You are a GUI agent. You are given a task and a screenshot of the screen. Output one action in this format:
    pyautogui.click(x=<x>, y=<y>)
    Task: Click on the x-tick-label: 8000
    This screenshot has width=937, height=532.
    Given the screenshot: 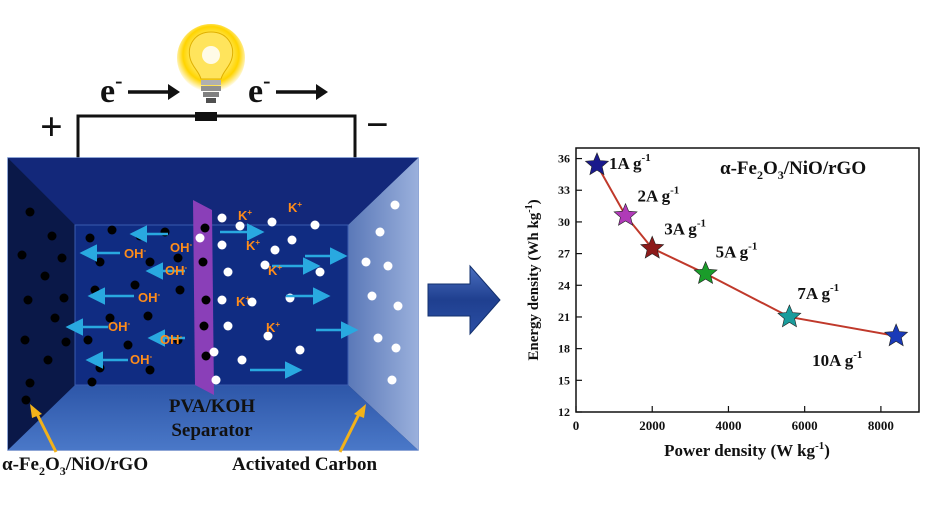 What is the action you would take?
    pyautogui.click(x=881, y=425)
    